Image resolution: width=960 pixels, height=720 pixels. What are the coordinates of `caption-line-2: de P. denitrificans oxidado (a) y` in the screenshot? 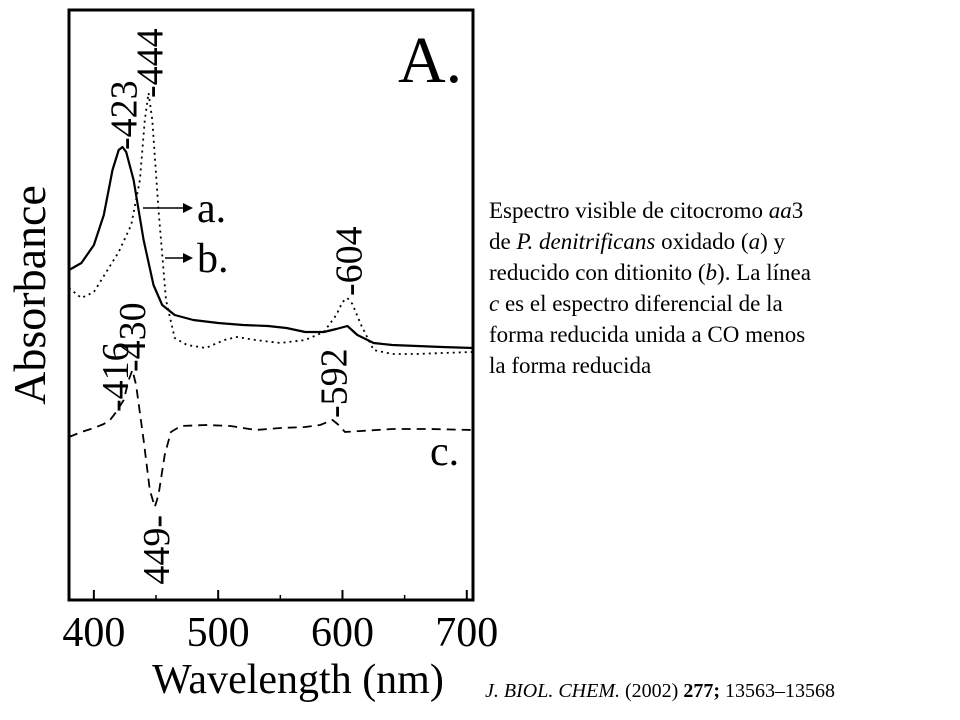 It's located at (724, 241).